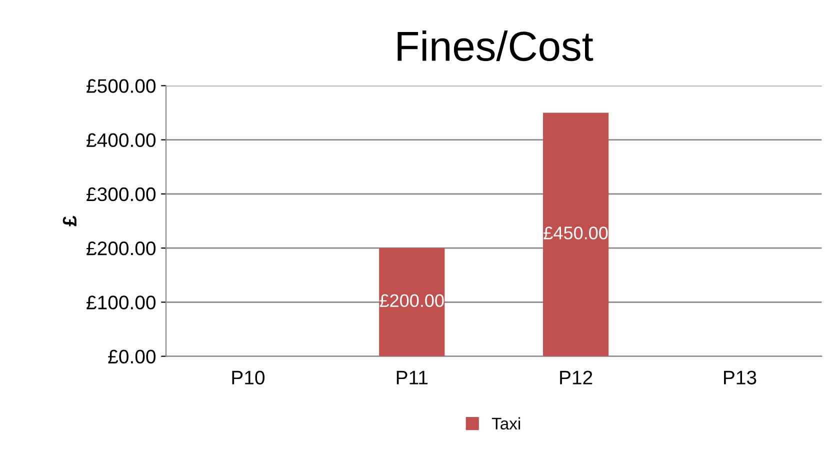 Image resolution: width=830 pixels, height=451 pixels. I want to click on x-tick-label: P13, so click(740, 377).